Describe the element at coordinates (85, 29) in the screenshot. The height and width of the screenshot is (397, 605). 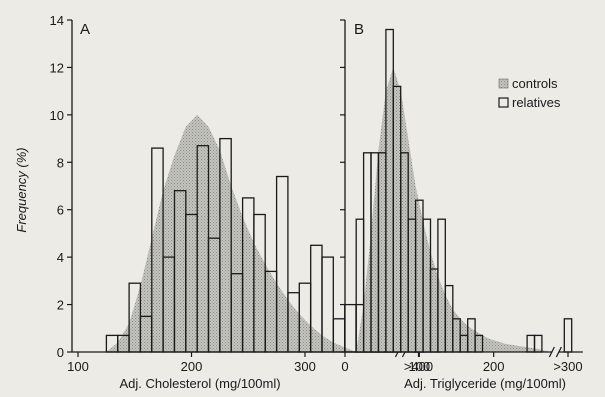
I see `panel-a-letter: A` at that location.